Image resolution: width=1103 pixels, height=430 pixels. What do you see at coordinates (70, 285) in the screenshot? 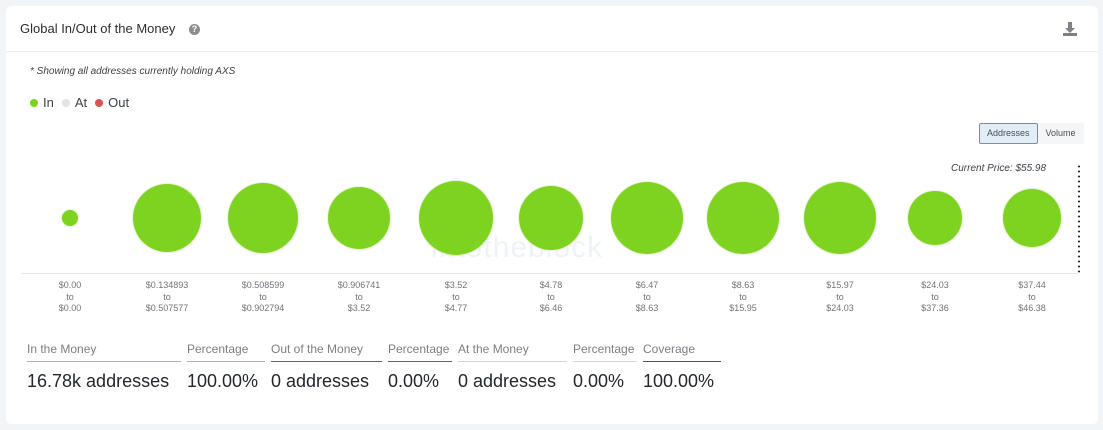
I see `range-from: $0.00` at bounding box center [70, 285].